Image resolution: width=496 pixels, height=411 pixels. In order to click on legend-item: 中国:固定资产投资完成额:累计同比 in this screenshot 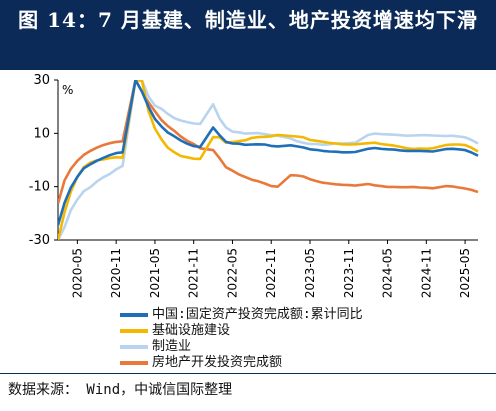, I will do `click(241, 315)`.